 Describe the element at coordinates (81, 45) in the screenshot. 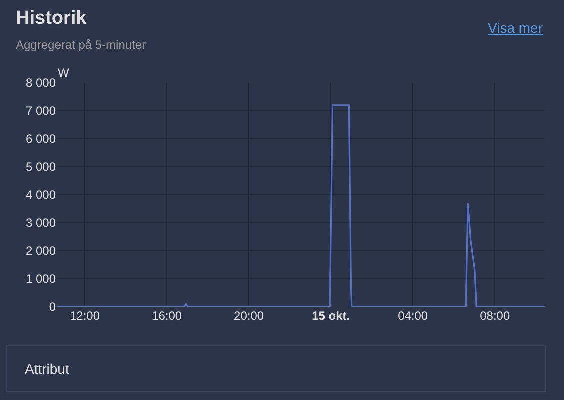

I see `chart-subtitle: Aggregerat på 5-minuter` at that location.